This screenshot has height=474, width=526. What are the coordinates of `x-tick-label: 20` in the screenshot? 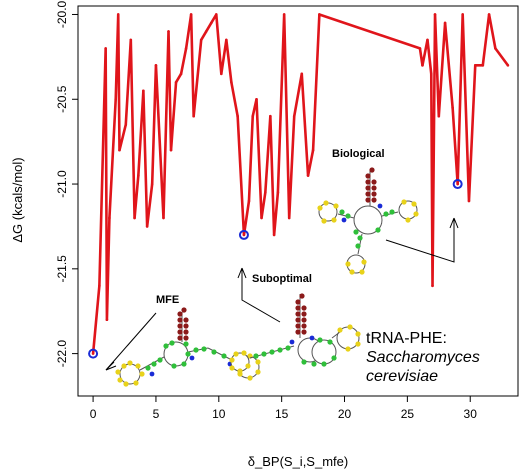 It's located at (345, 414).